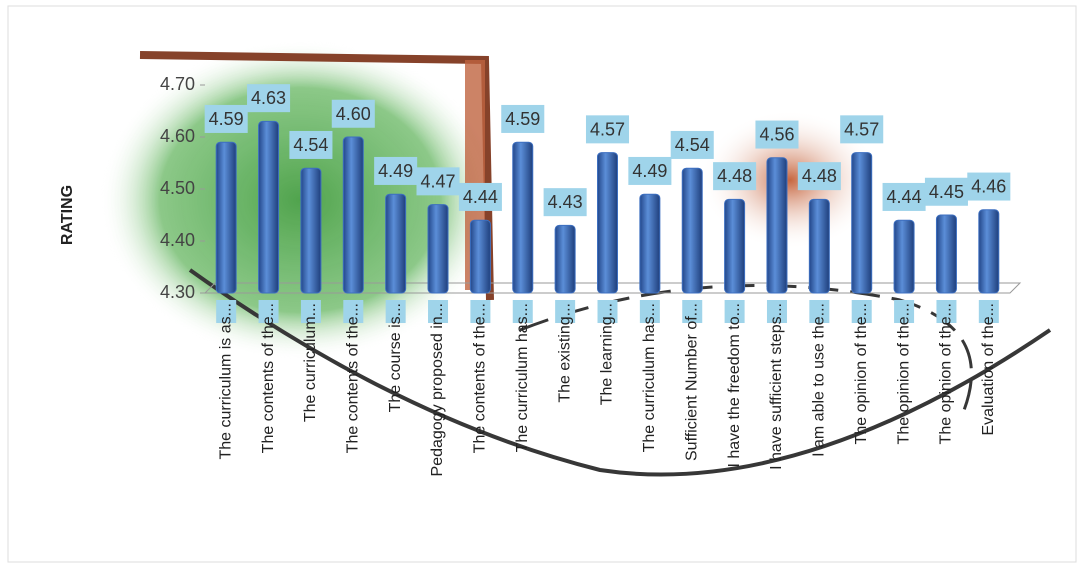 The image size is (1085, 576). Describe the element at coordinates (438, 181) in the screenshot. I see `value-label: 4.47` at that location.